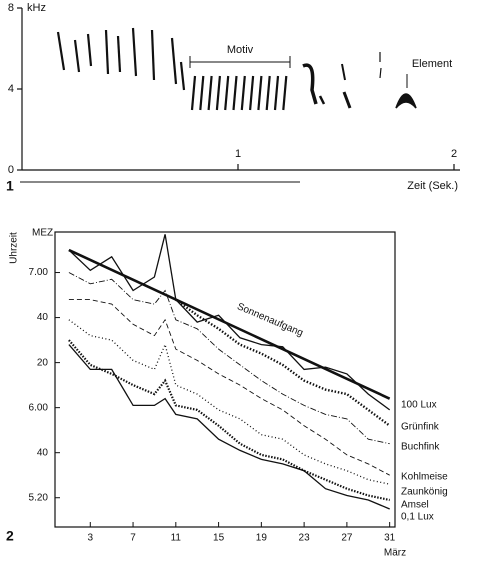  I want to click on annotation: Element, so click(432, 64).